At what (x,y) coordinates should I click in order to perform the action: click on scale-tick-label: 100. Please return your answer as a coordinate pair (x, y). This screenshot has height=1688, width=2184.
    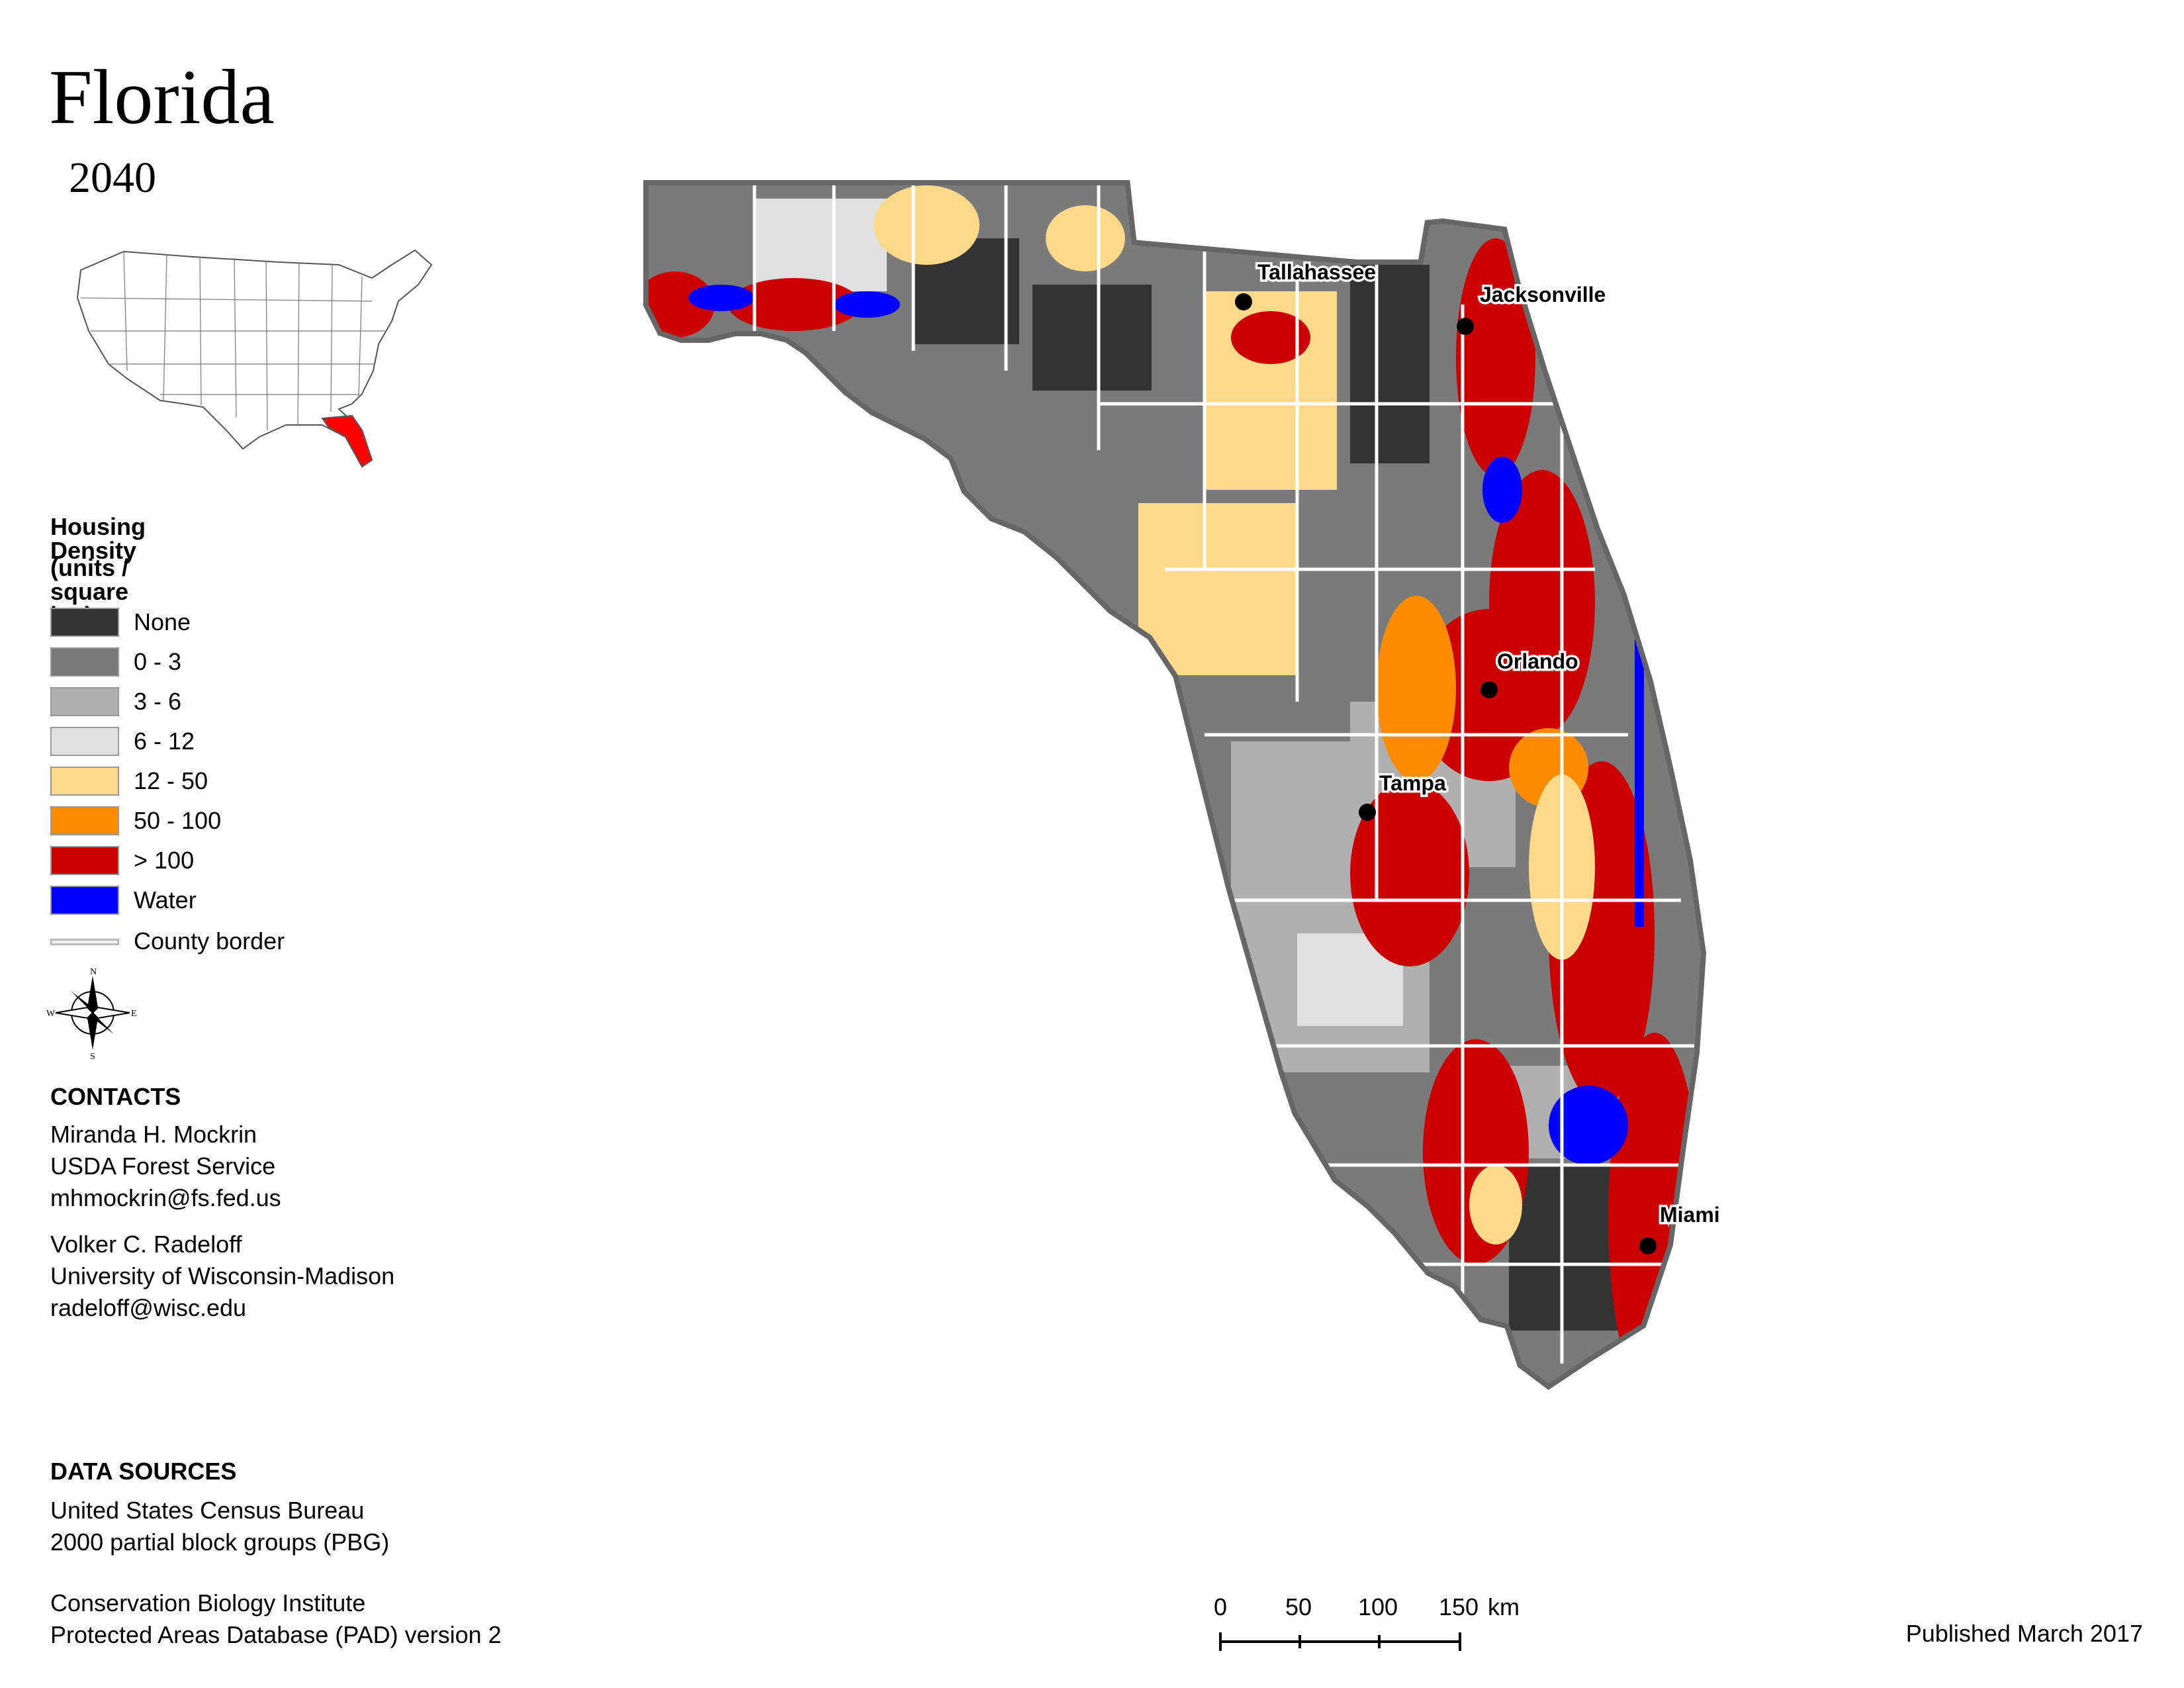
    Looking at the image, I should click on (1378, 1606).